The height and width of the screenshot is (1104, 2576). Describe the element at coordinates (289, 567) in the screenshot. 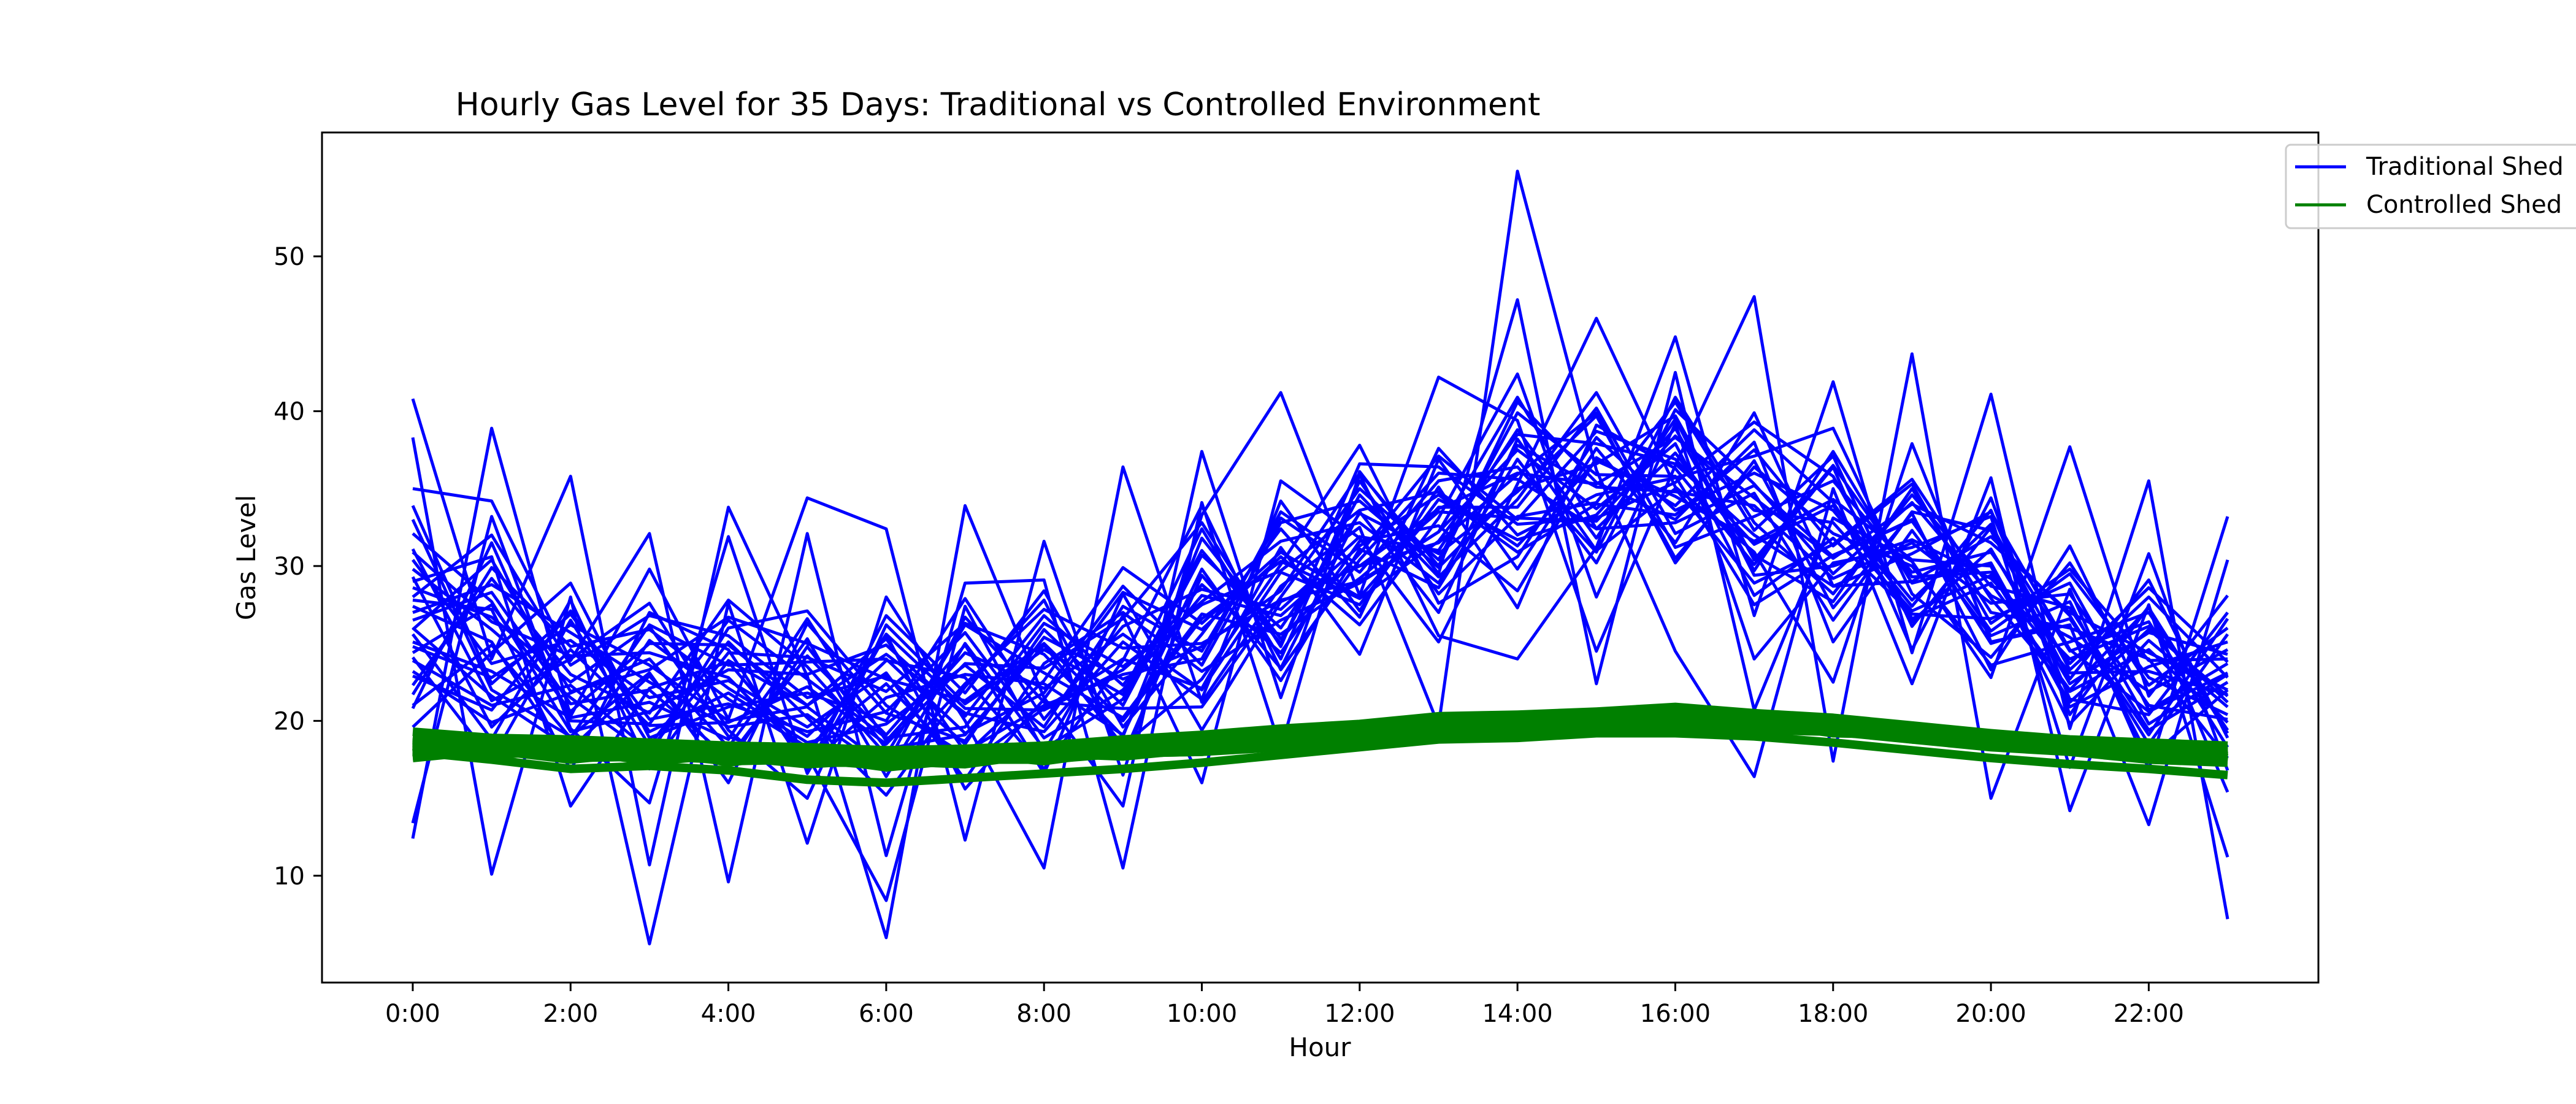

I see `y-tick-label: 30` at that location.